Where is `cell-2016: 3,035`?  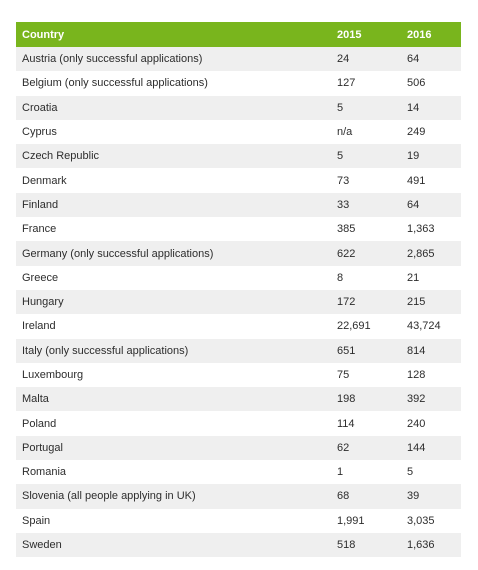 cell-2016: 3,035 is located at coordinates (421, 520).